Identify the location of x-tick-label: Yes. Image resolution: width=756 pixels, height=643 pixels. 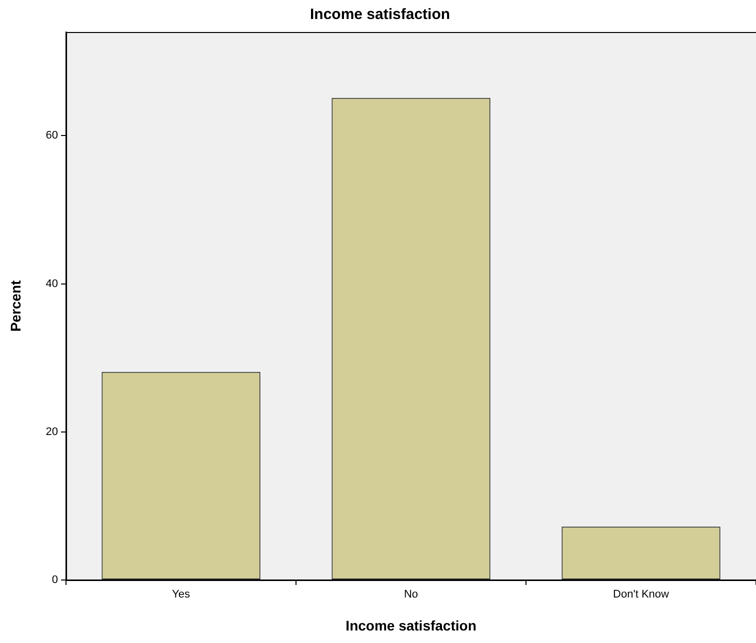
(181, 594).